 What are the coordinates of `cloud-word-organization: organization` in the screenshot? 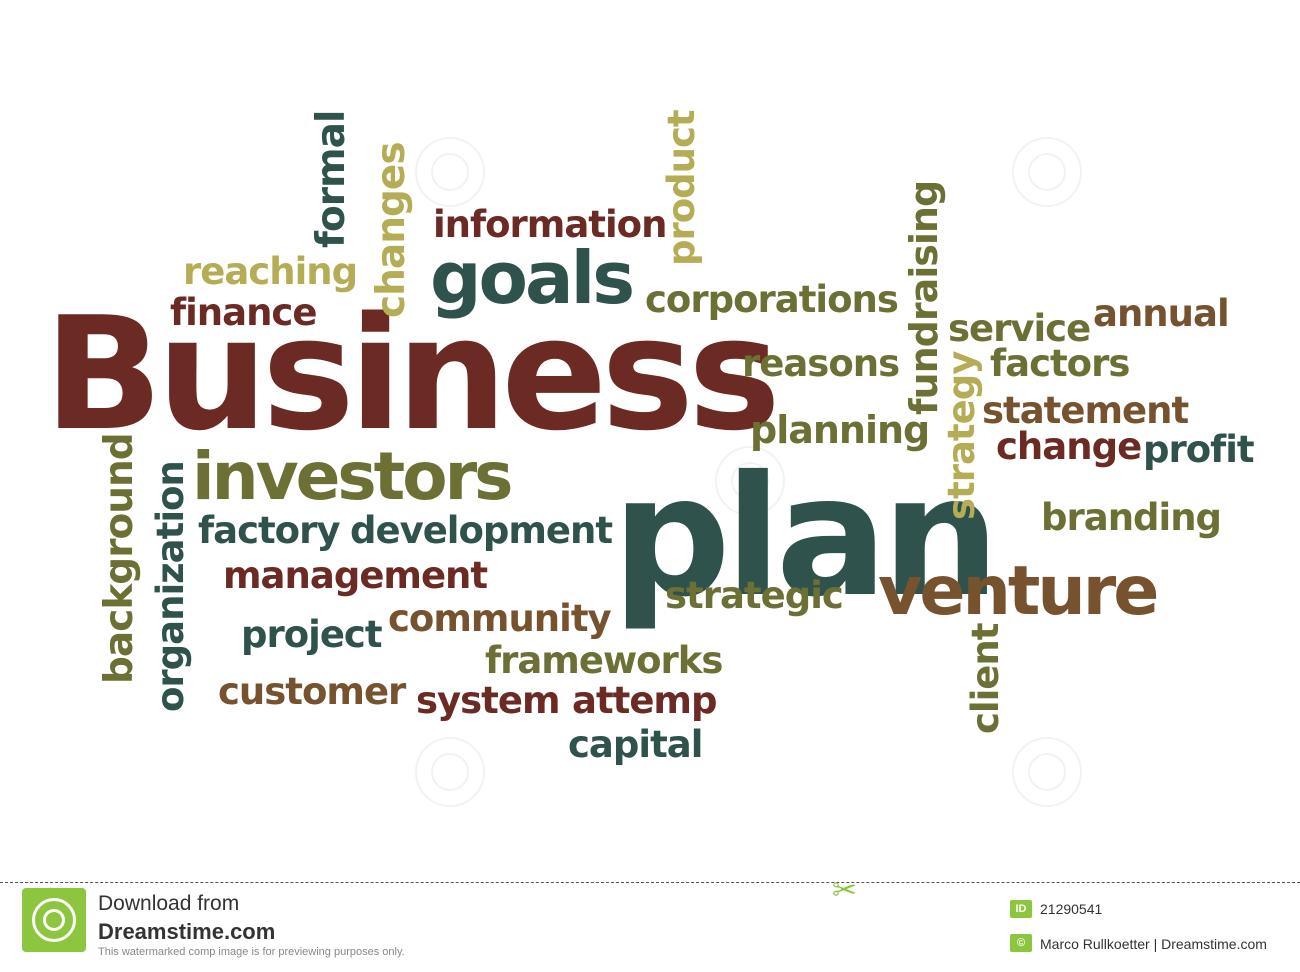 It's located at (170, 586).